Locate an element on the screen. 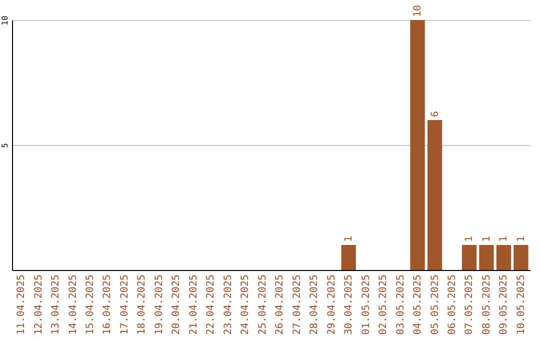 The width and height of the screenshot is (540, 340). x-tick-label: 08.05.2025 is located at coordinates (486, 304).